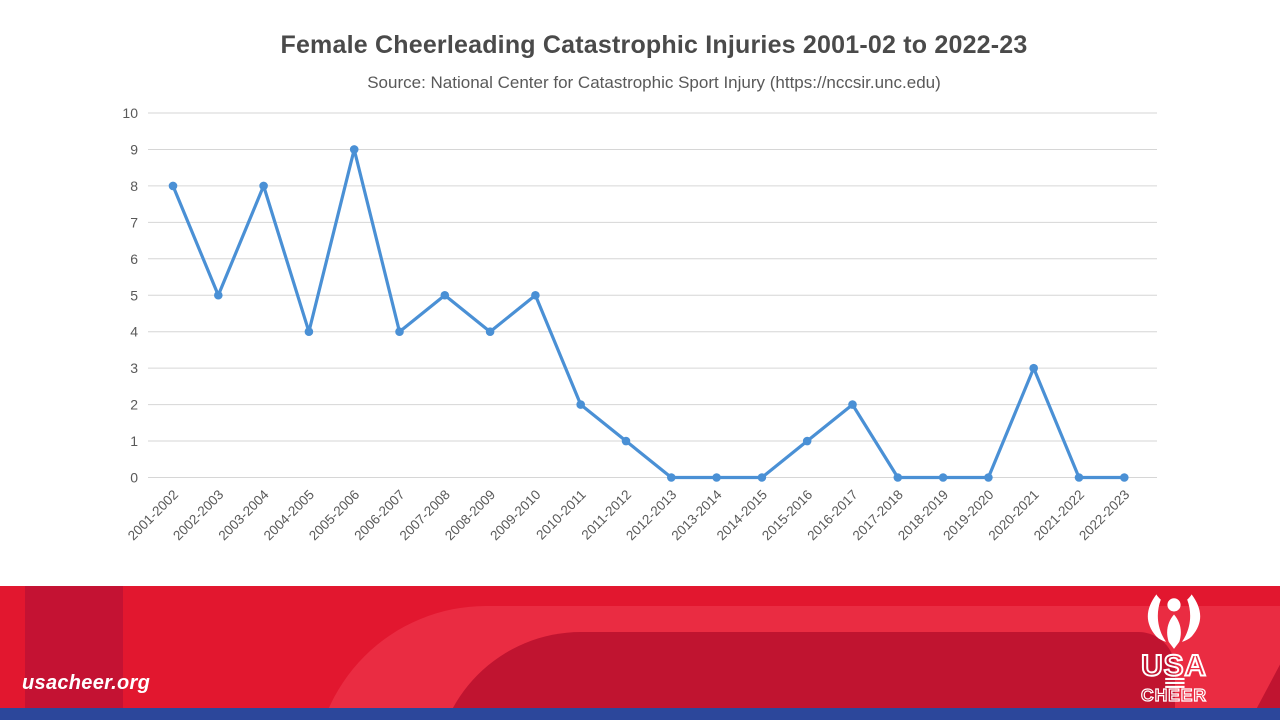 The image size is (1280, 720). Describe the element at coordinates (134, 405) in the screenshot. I see `y-tick-label: 2` at that location.